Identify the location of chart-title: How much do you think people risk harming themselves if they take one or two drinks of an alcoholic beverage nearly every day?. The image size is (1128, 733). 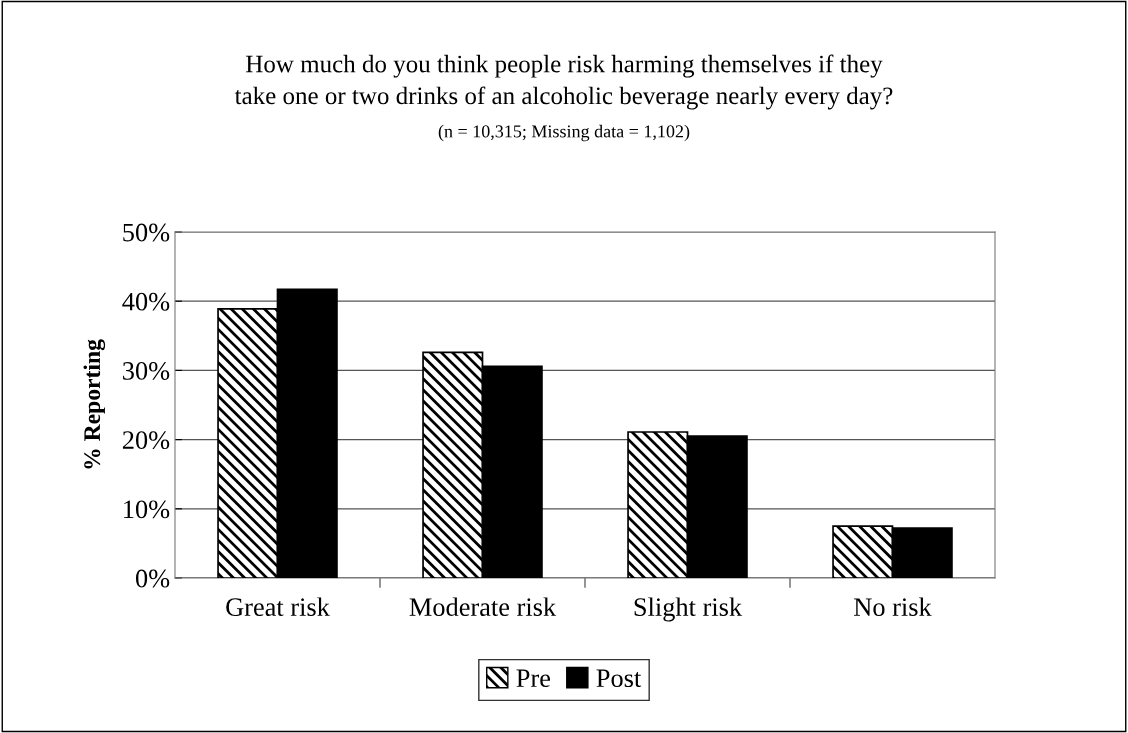
(563, 82).